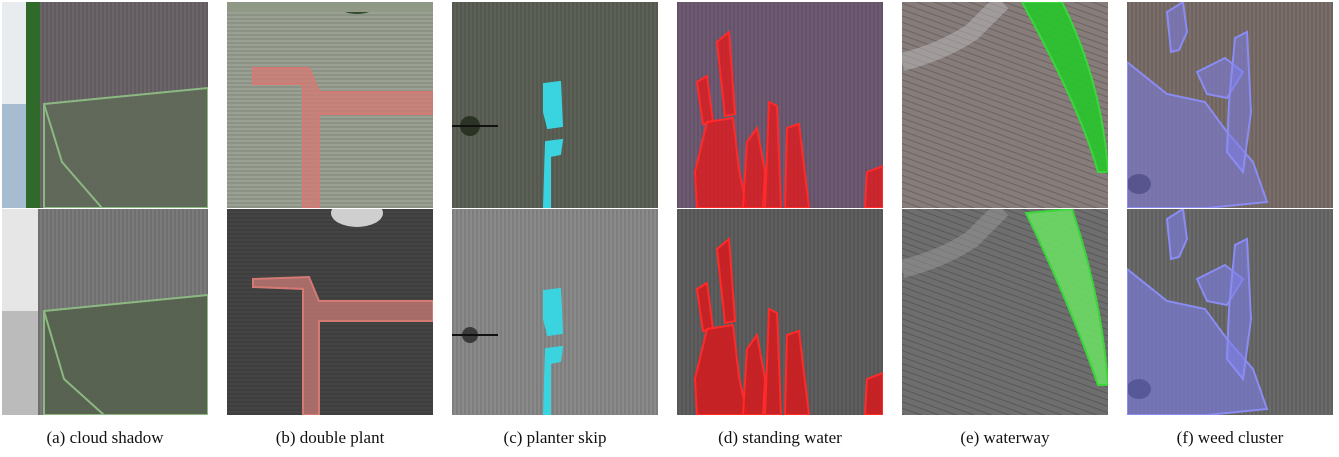 This screenshot has height=457, width=1339. I want to click on caption: (d) standing water, so click(780, 437).